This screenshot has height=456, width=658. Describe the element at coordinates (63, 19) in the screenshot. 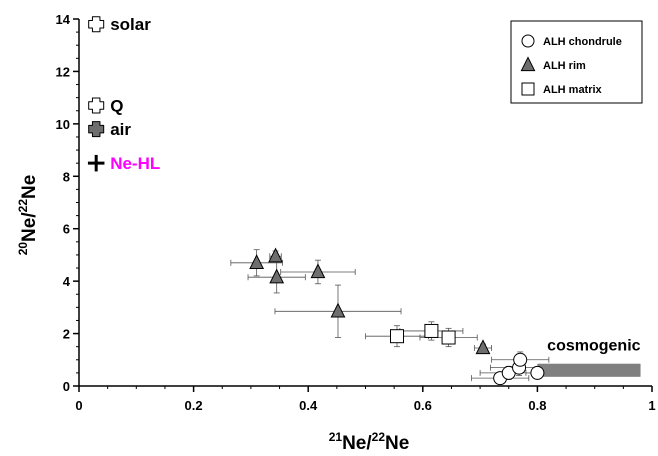

I see `y-tick-label: 14` at that location.